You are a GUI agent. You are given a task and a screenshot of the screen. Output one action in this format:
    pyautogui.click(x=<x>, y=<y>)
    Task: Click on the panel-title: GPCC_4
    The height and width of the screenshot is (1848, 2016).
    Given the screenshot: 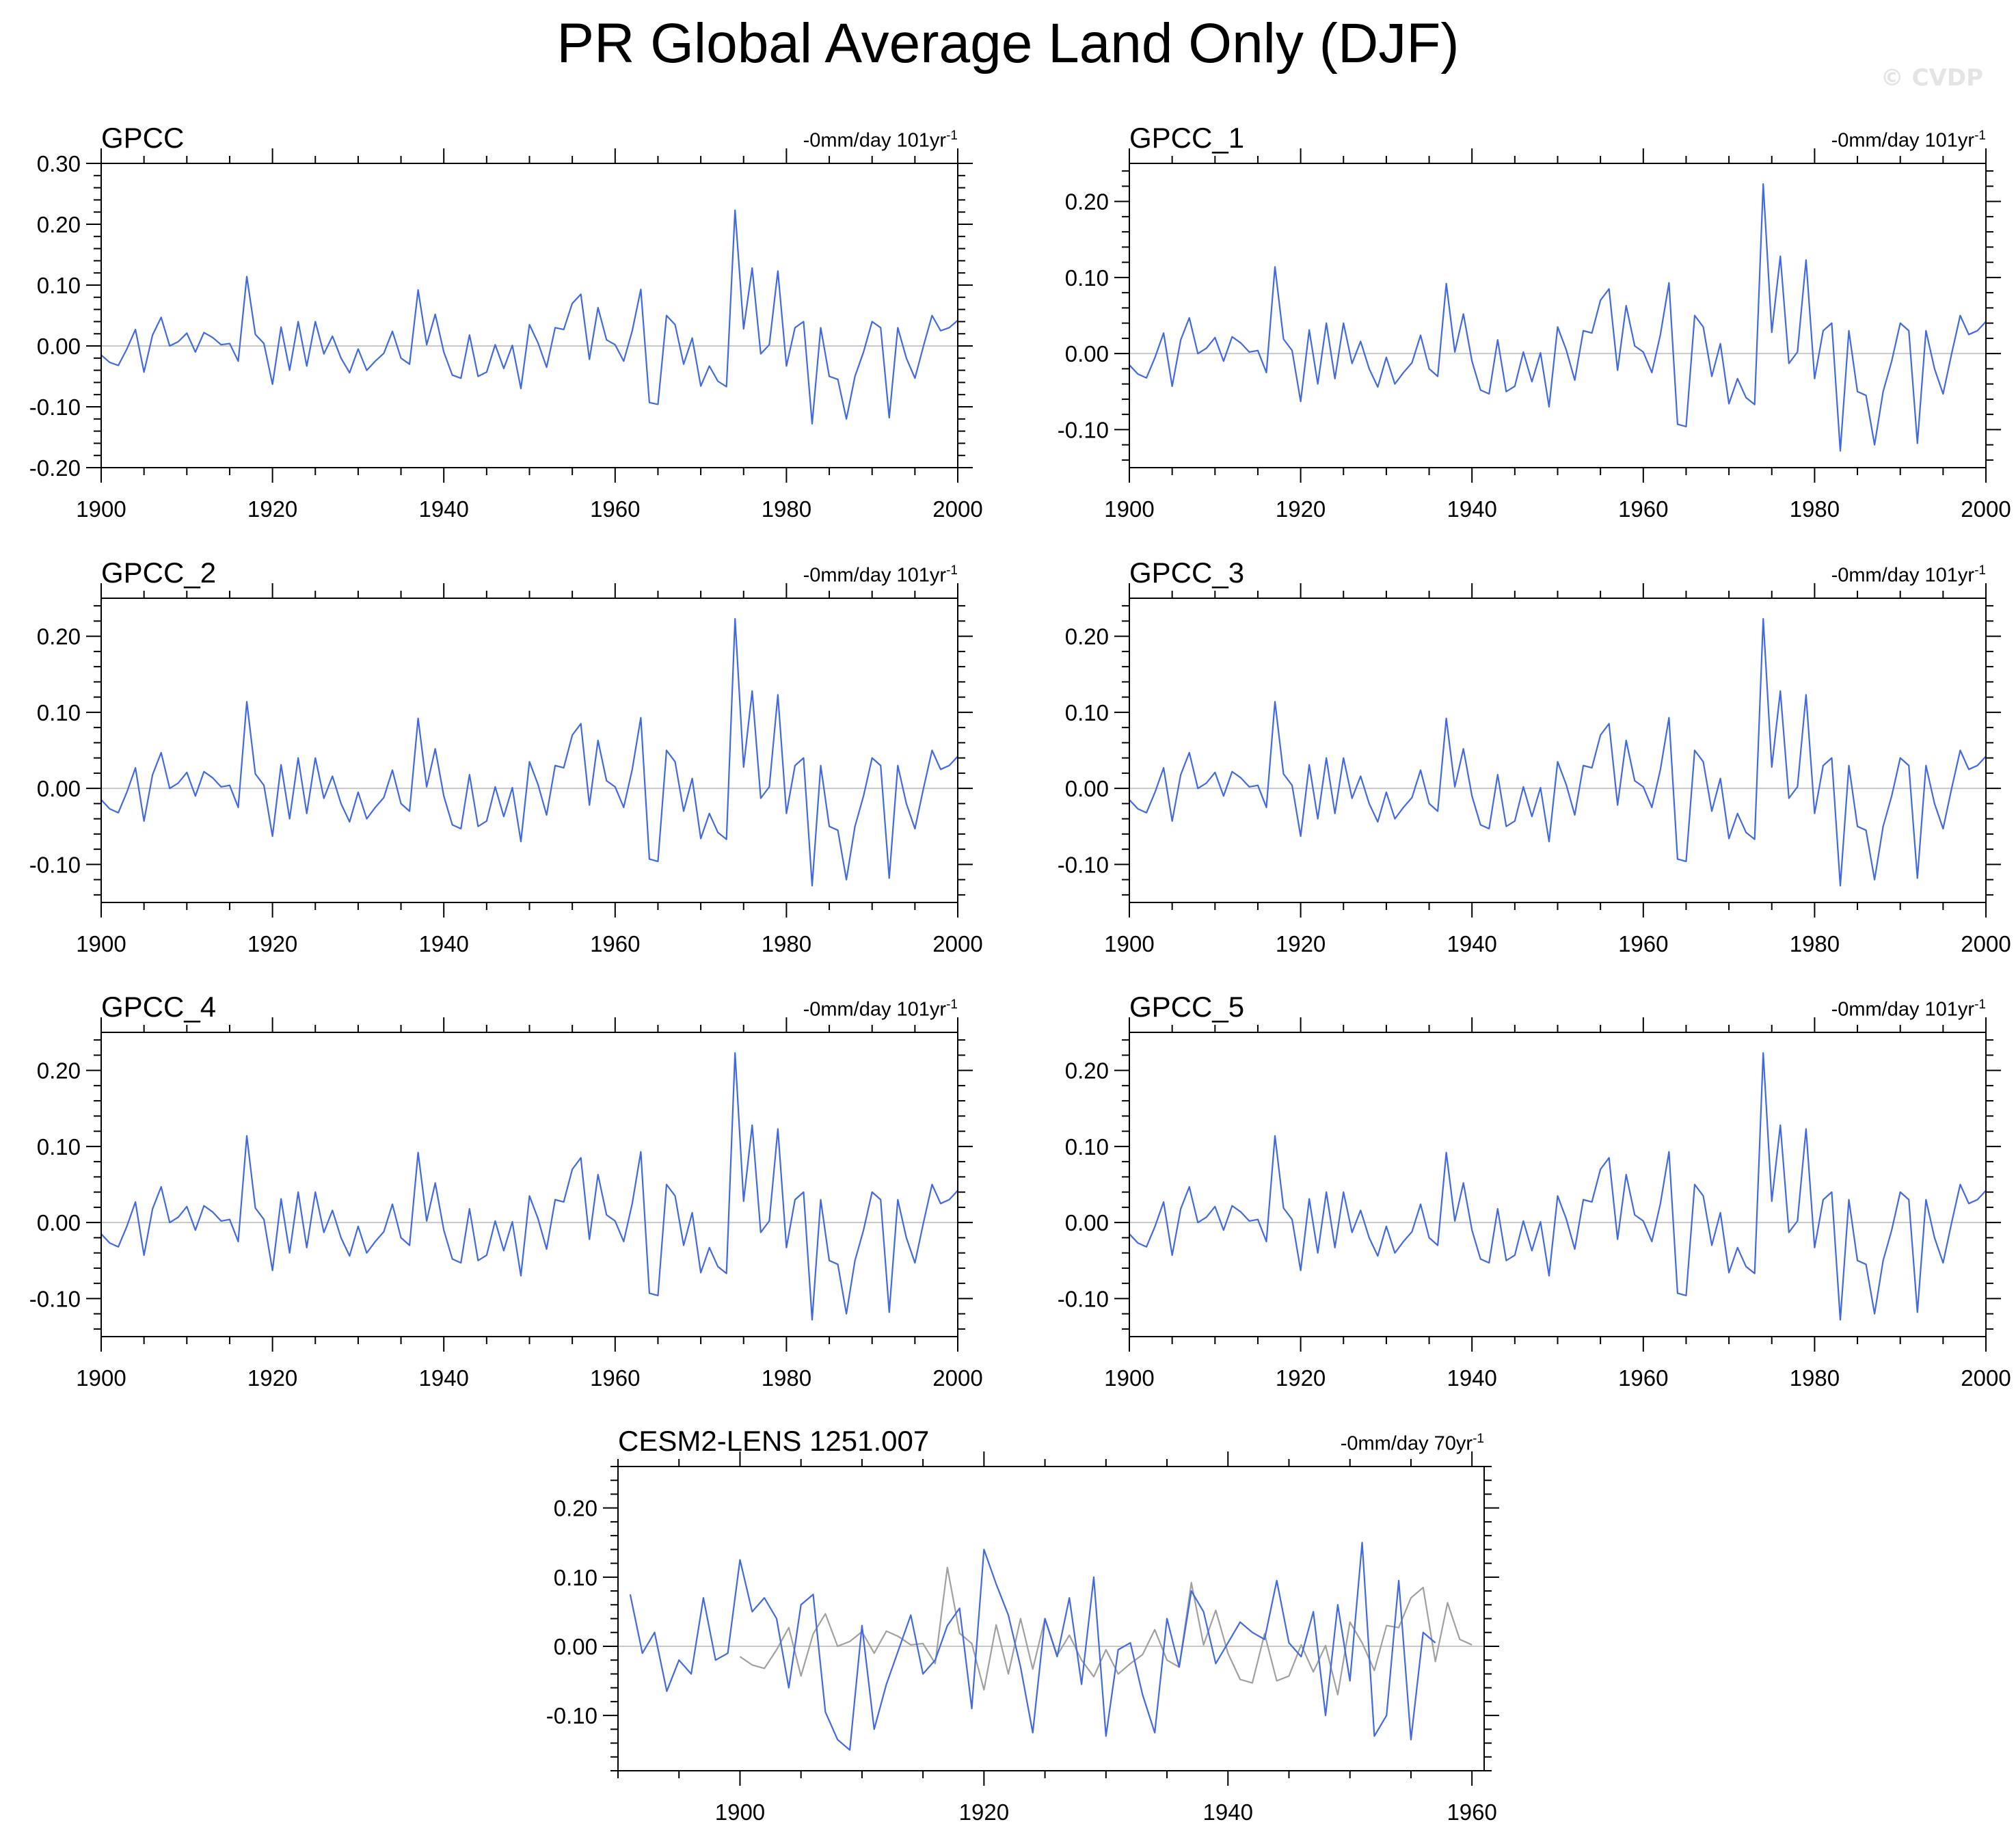 What is the action you would take?
    pyautogui.click(x=159, y=1007)
    